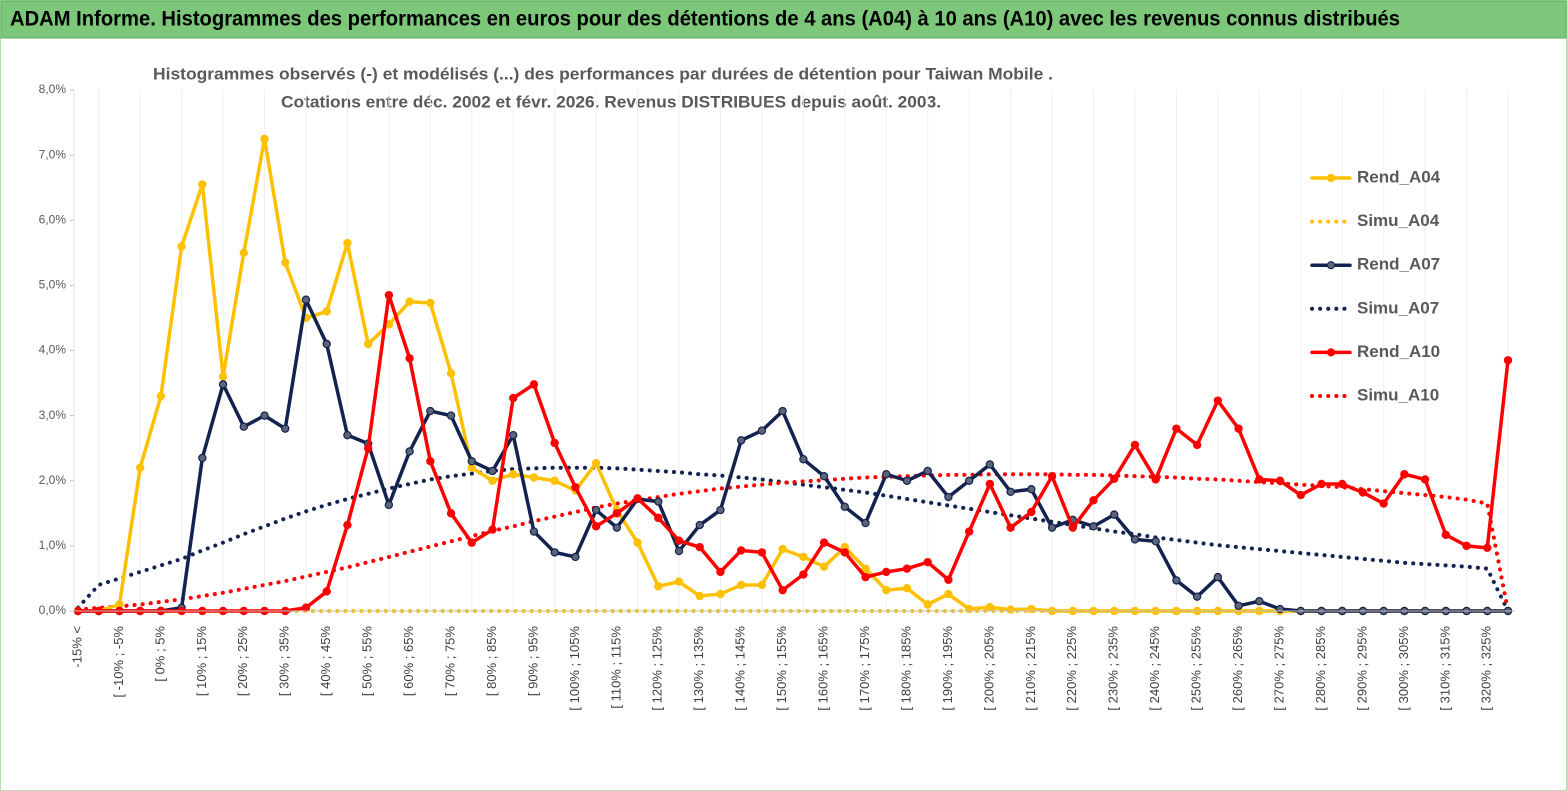 This screenshot has height=791, width=1567. What do you see at coordinates (53, 285) in the screenshot?
I see `y-tick-label: 5,0%` at bounding box center [53, 285].